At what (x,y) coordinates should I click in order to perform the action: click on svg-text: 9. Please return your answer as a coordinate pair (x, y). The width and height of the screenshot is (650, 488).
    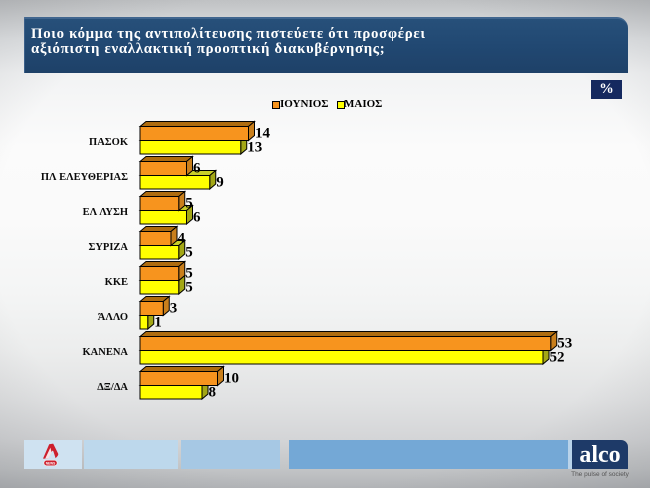
    Looking at the image, I should click on (220, 182).